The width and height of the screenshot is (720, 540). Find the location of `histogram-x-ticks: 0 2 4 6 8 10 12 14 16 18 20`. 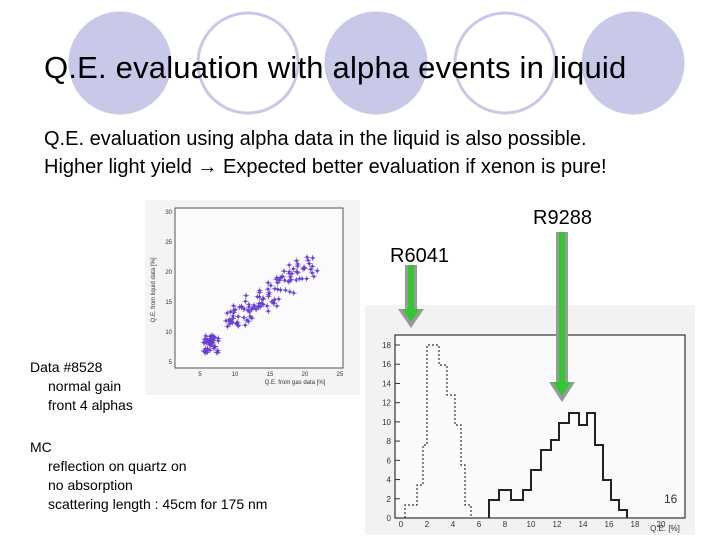

histogram-x-ticks: 0 2 4 6 8 10 12 14 16 18 20 is located at coordinates (532, 524).